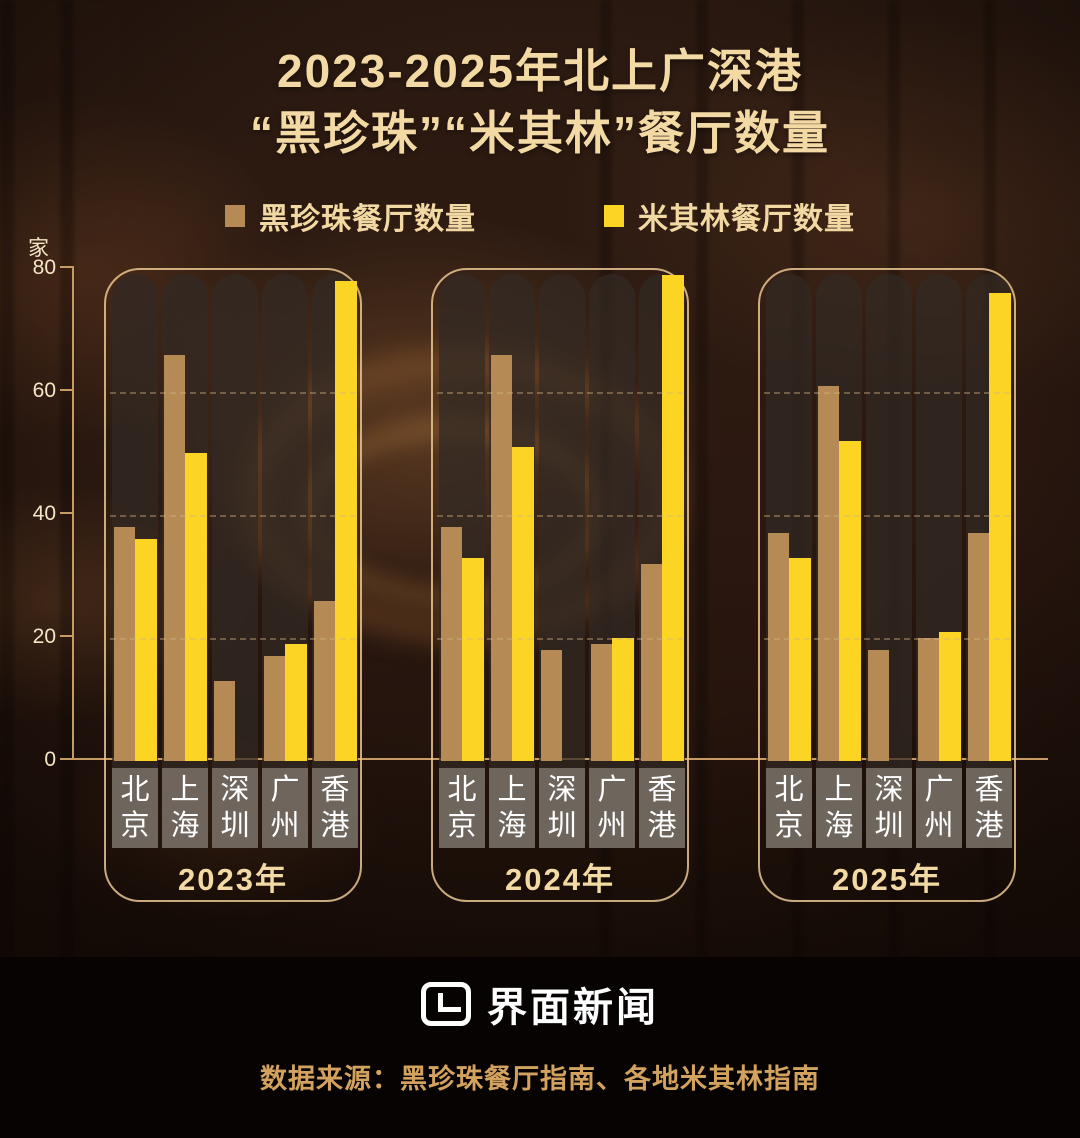  I want to click on y-tick-label: 0, so click(50, 759).